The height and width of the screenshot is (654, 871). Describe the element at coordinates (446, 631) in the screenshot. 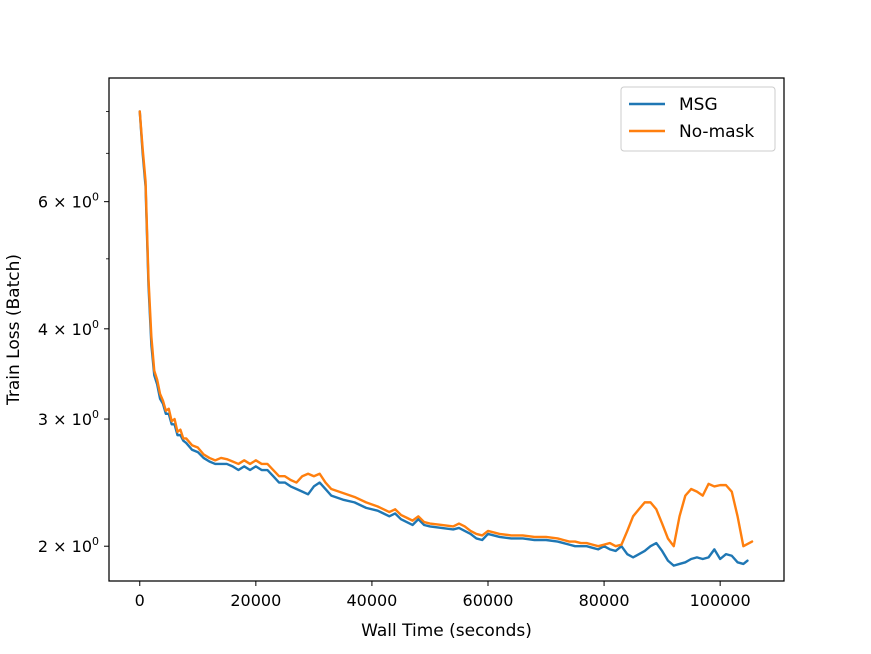

I see `x-axis-label: Wall Time (seconds)` at that location.